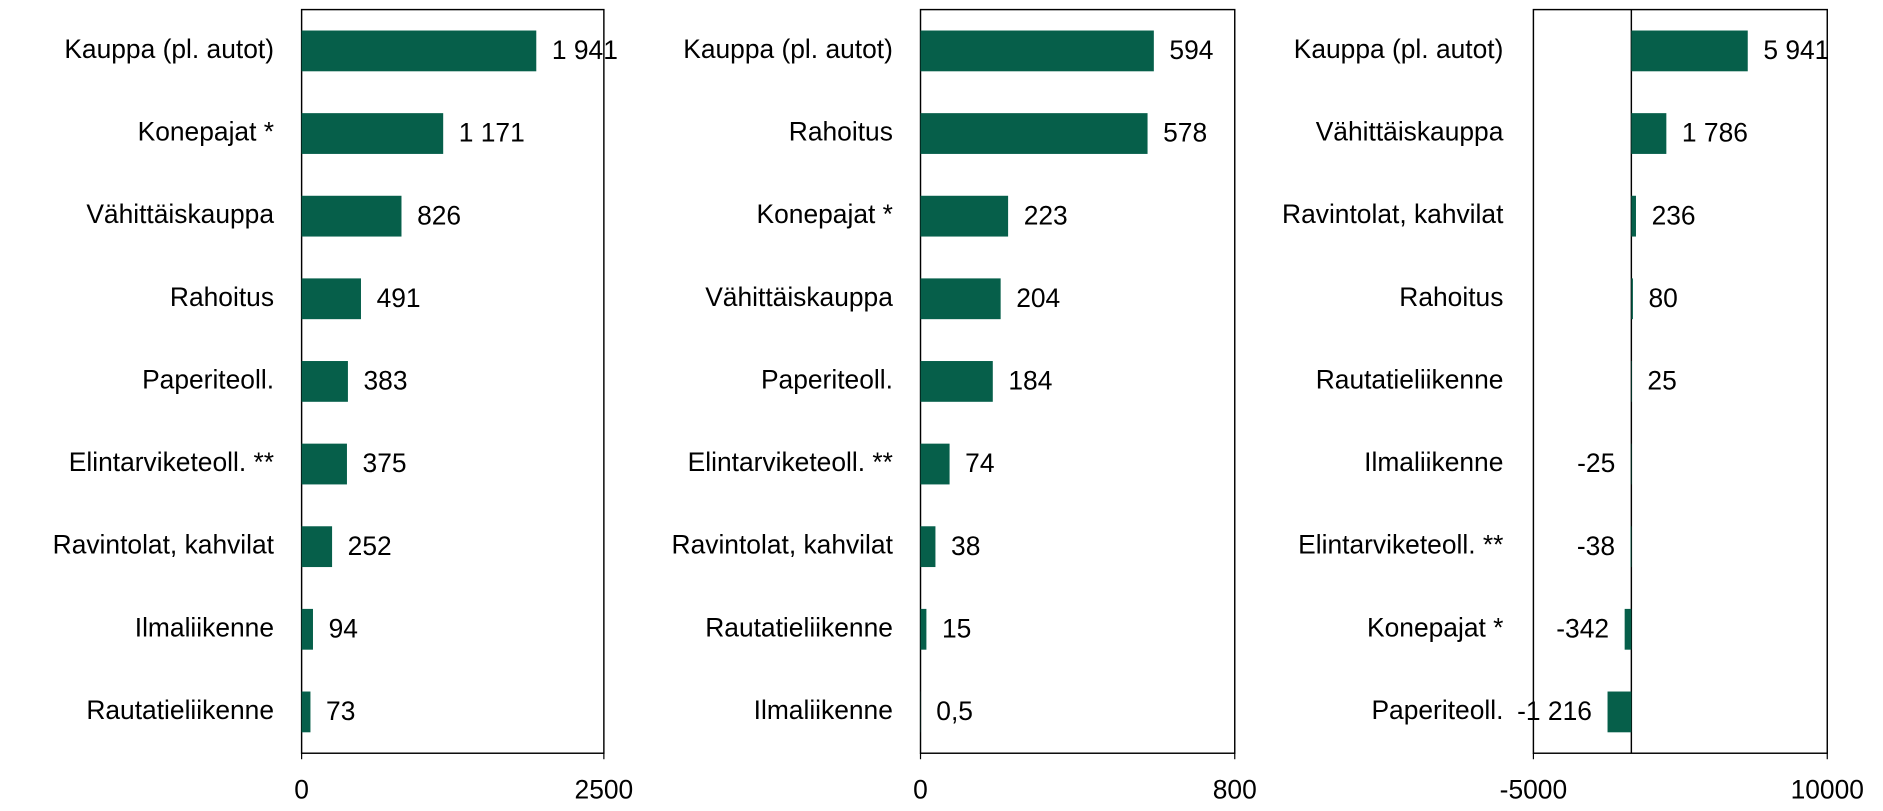 The image size is (1883, 811). I want to click on value-label: 25, so click(1661, 381).